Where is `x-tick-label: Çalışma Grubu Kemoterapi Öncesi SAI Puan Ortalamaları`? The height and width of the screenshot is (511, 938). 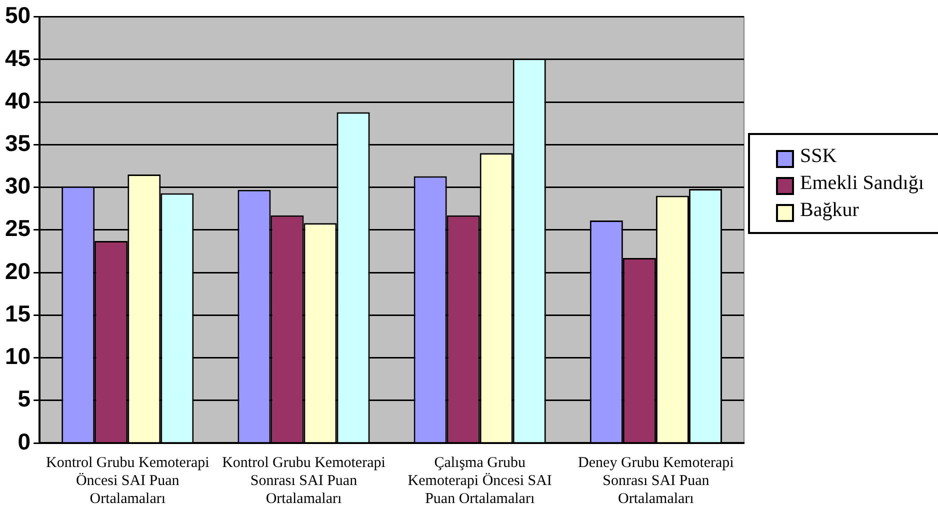
x-tick-label: Çalışma Grubu Kemoterapi Öncesi SAI Puan Ortalamaları is located at coordinates (480, 480).